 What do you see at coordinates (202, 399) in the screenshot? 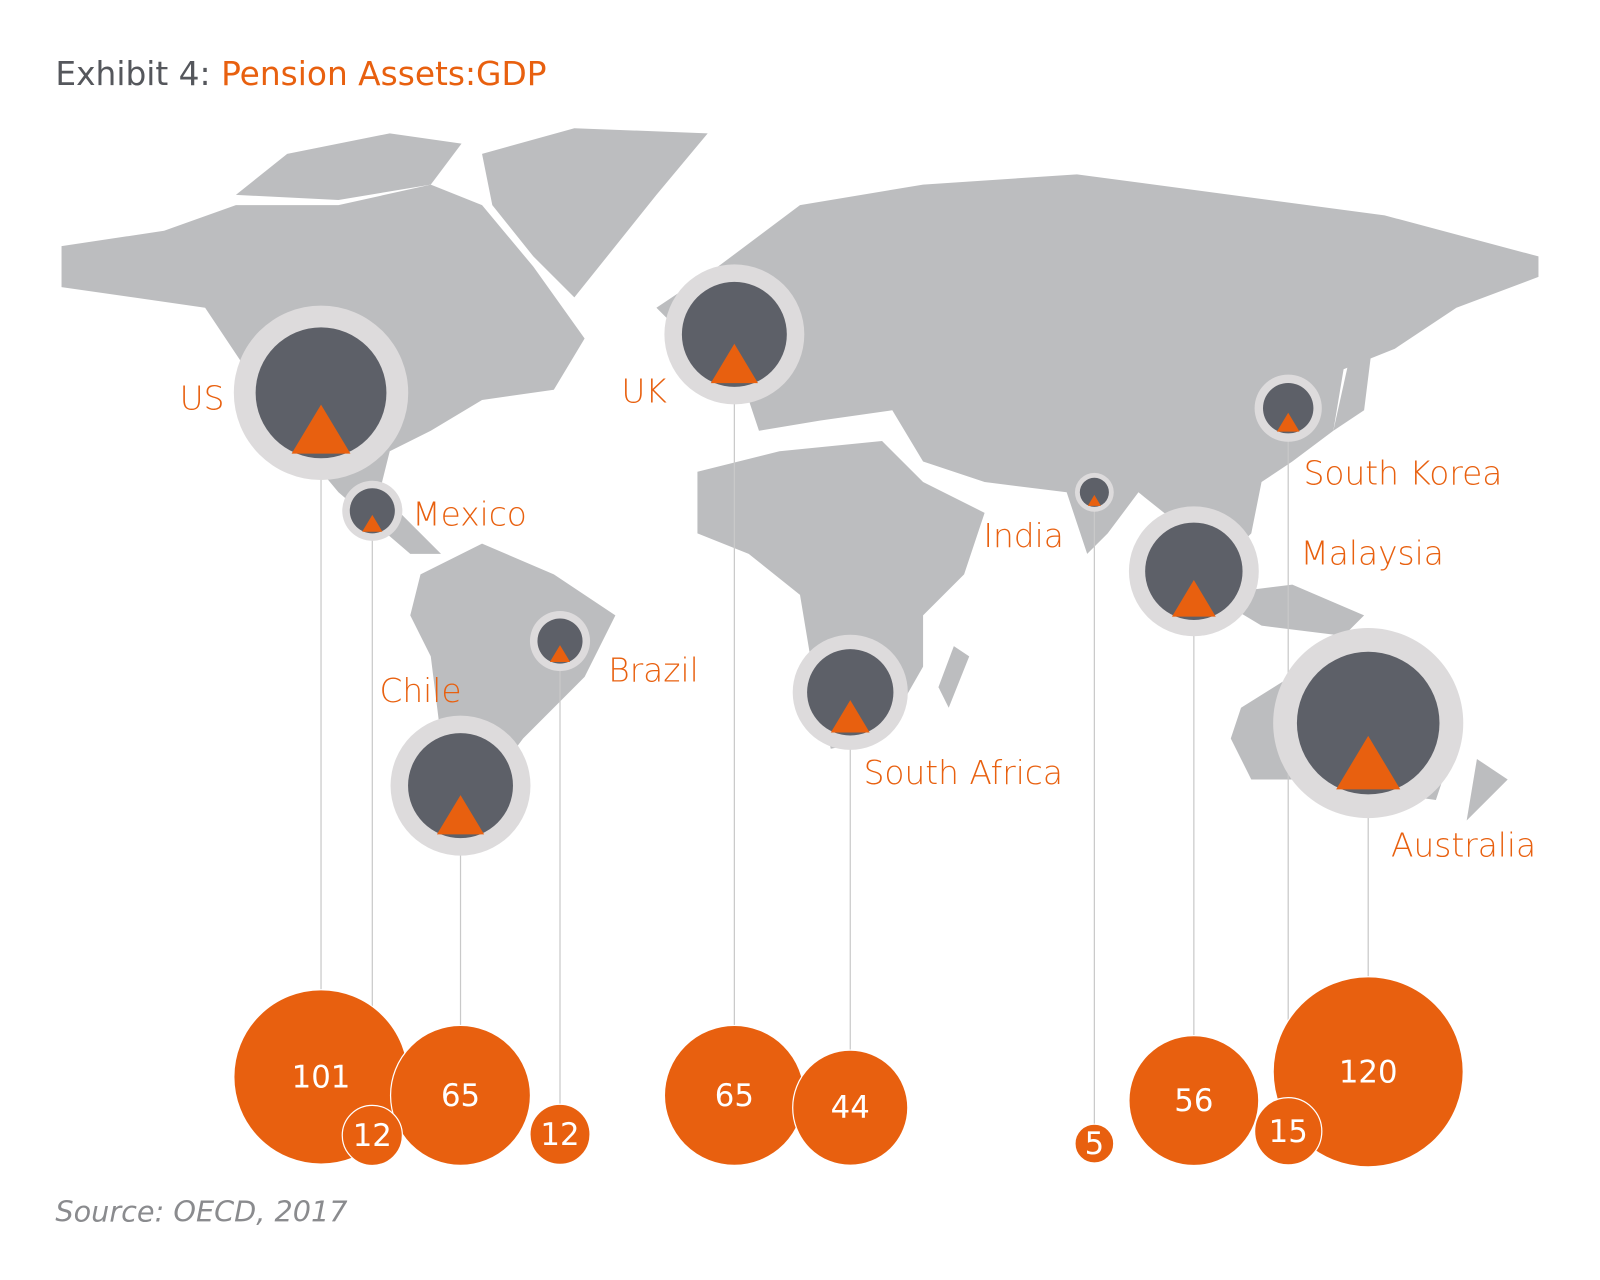
I see `country-label: US` at bounding box center [202, 399].